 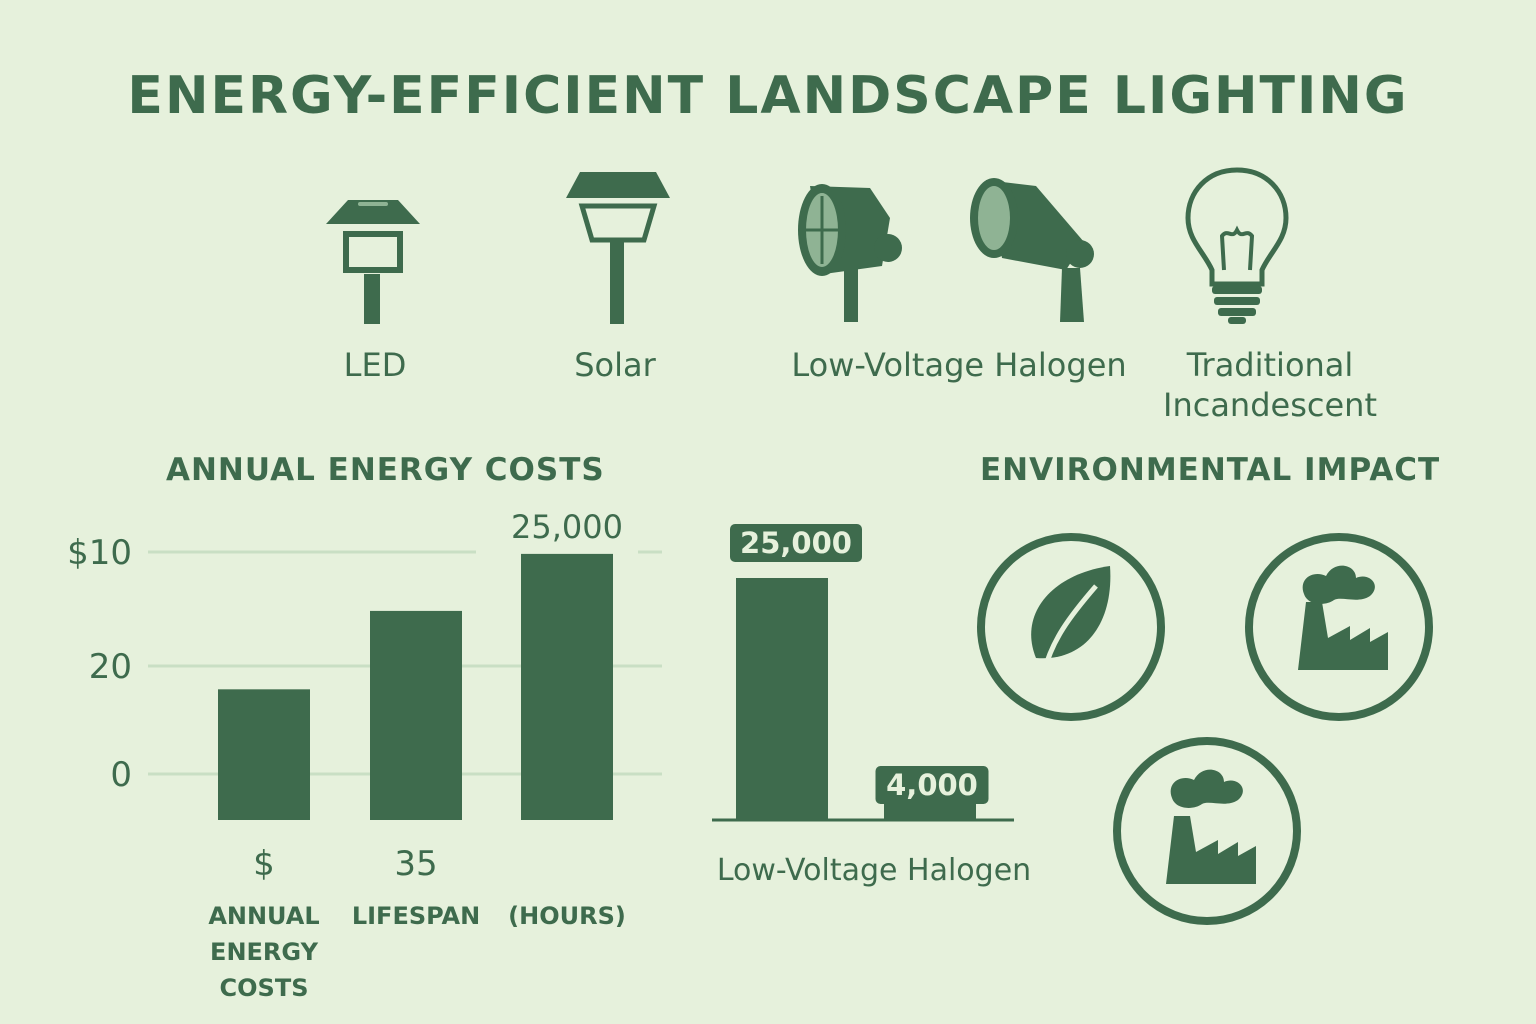 What do you see at coordinates (615, 365) in the screenshot?
I see `lamp-label-solar: Solar` at bounding box center [615, 365].